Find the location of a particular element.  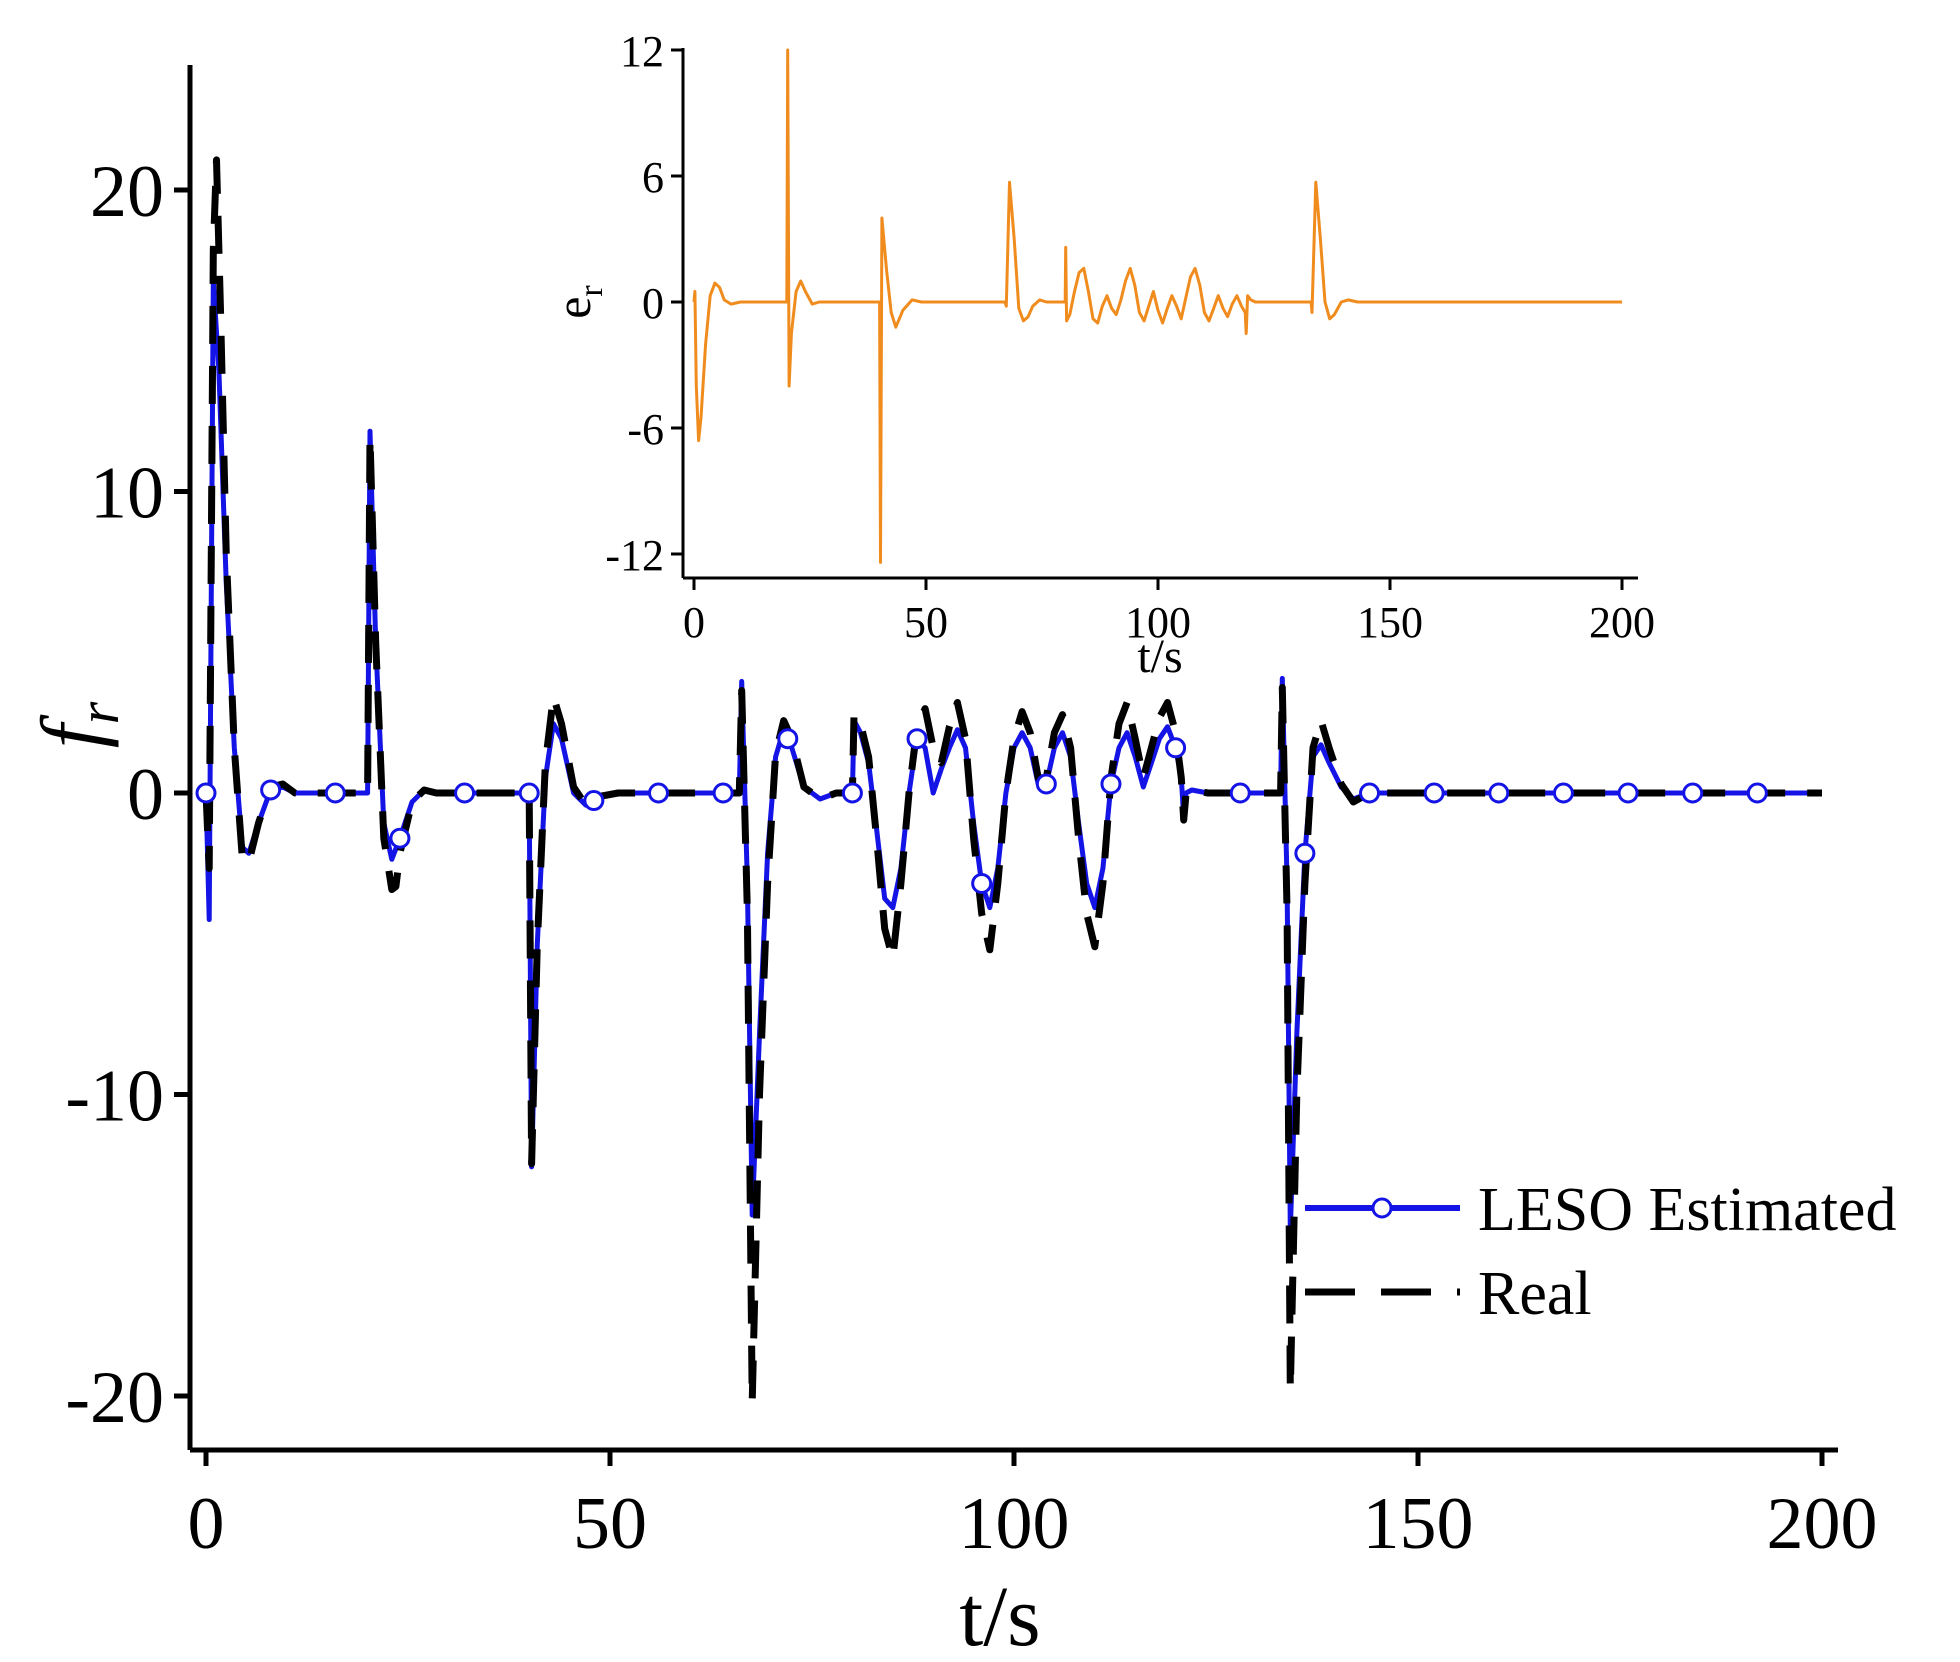

legend-label-real: Real is located at coordinates (1535, 1294).